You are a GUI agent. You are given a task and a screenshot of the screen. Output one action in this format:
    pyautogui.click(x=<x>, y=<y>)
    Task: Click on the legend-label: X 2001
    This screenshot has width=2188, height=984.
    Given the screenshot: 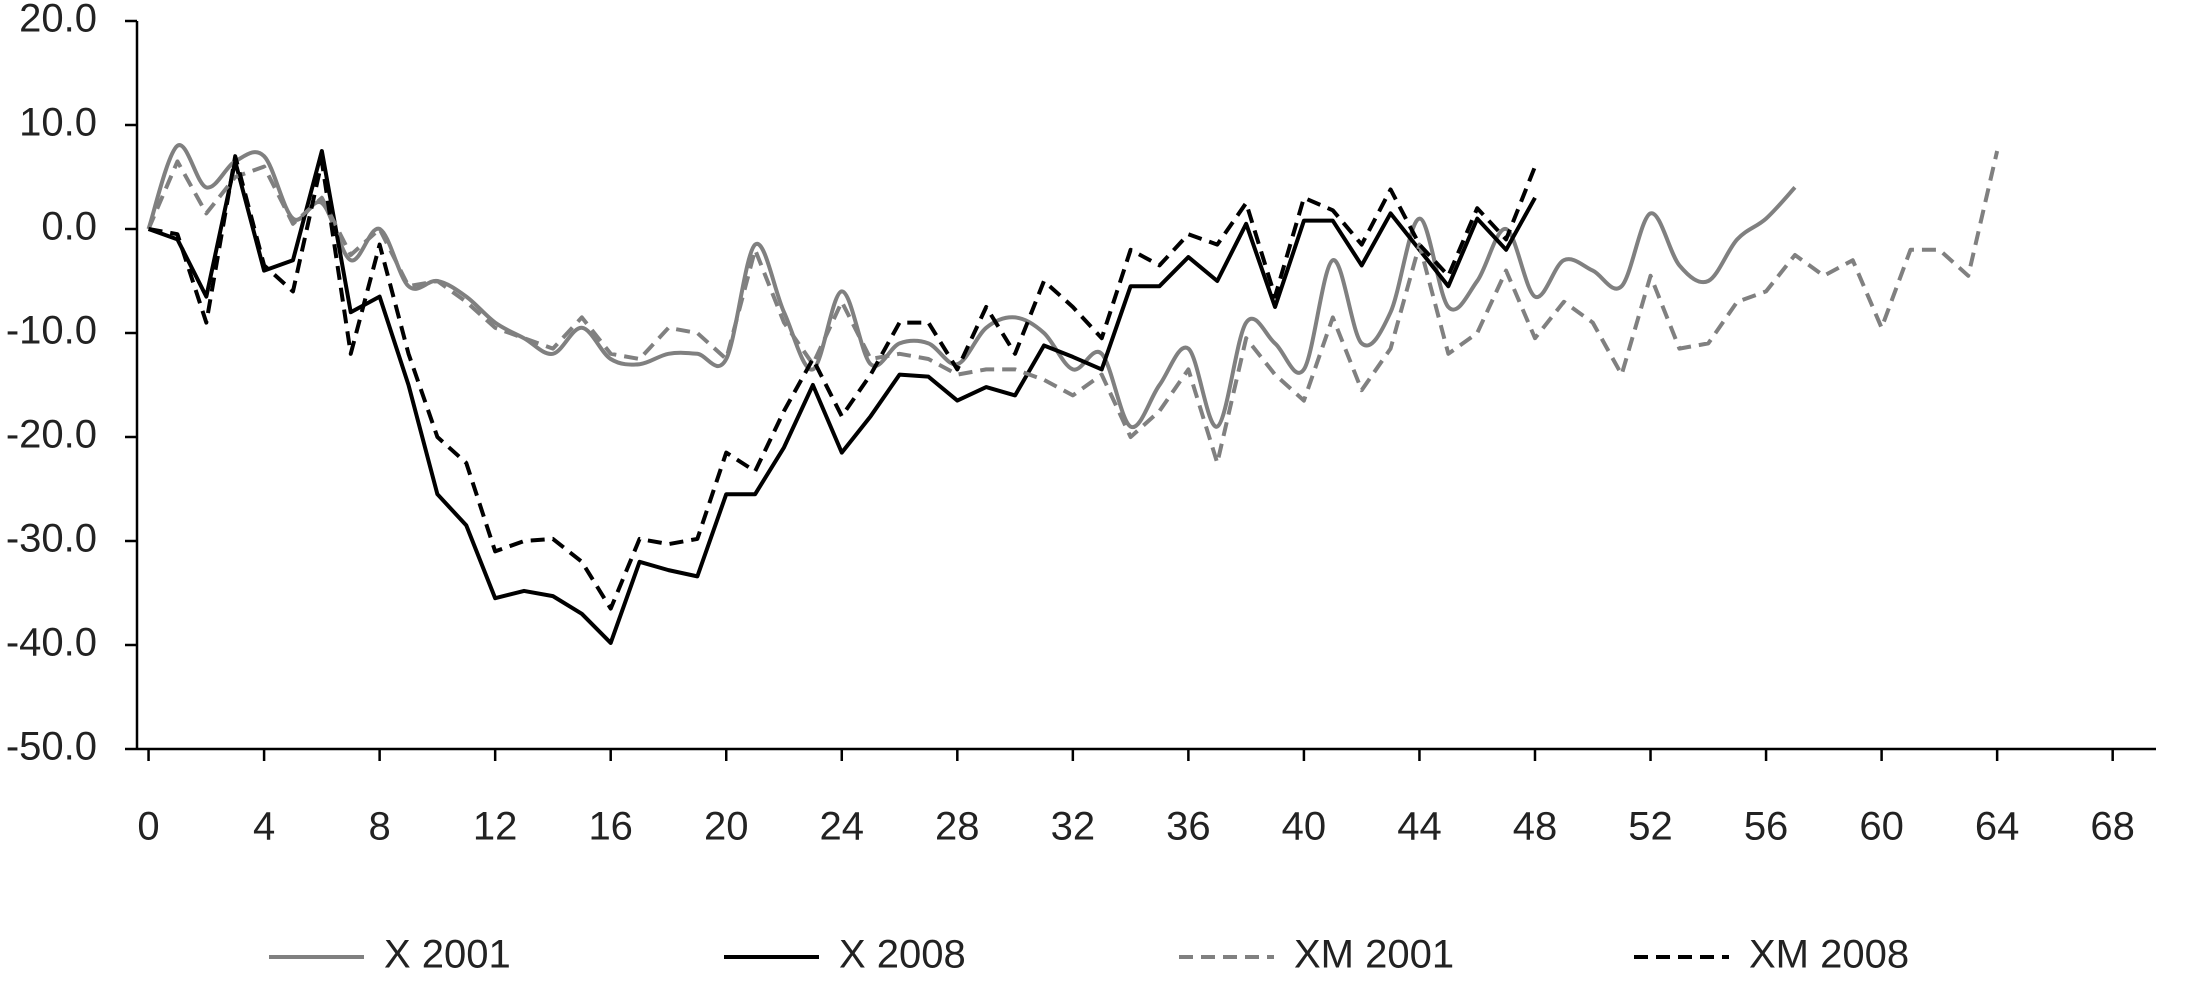 What is the action you would take?
    pyautogui.click(x=447, y=955)
    